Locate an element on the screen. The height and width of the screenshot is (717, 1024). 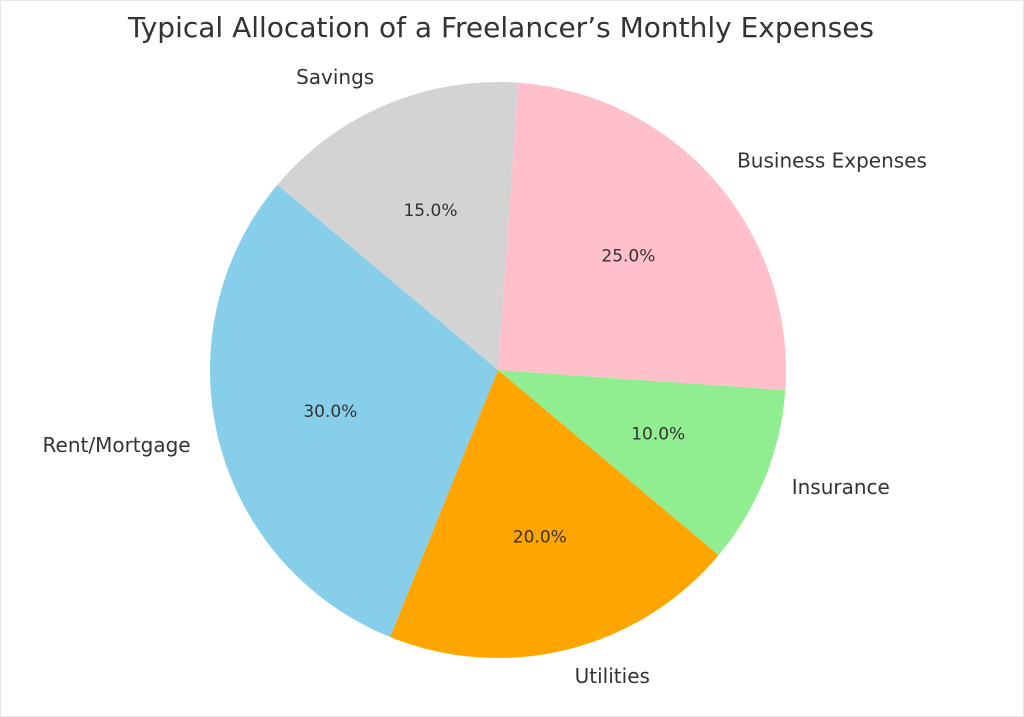
slice-utilities is located at coordinates (554, 514).